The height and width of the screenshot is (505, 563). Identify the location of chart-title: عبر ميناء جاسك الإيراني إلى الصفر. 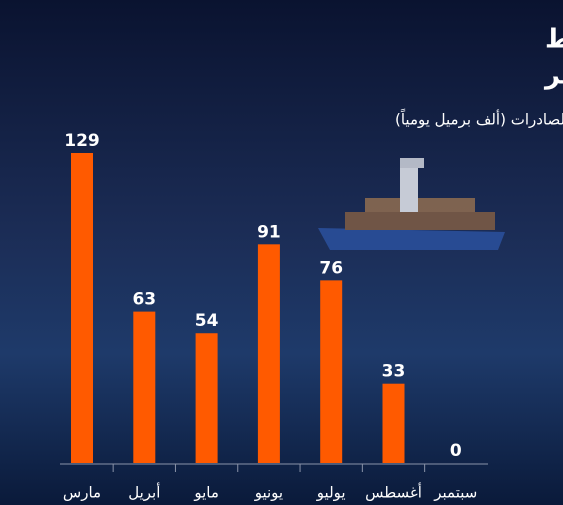
(553, 76).